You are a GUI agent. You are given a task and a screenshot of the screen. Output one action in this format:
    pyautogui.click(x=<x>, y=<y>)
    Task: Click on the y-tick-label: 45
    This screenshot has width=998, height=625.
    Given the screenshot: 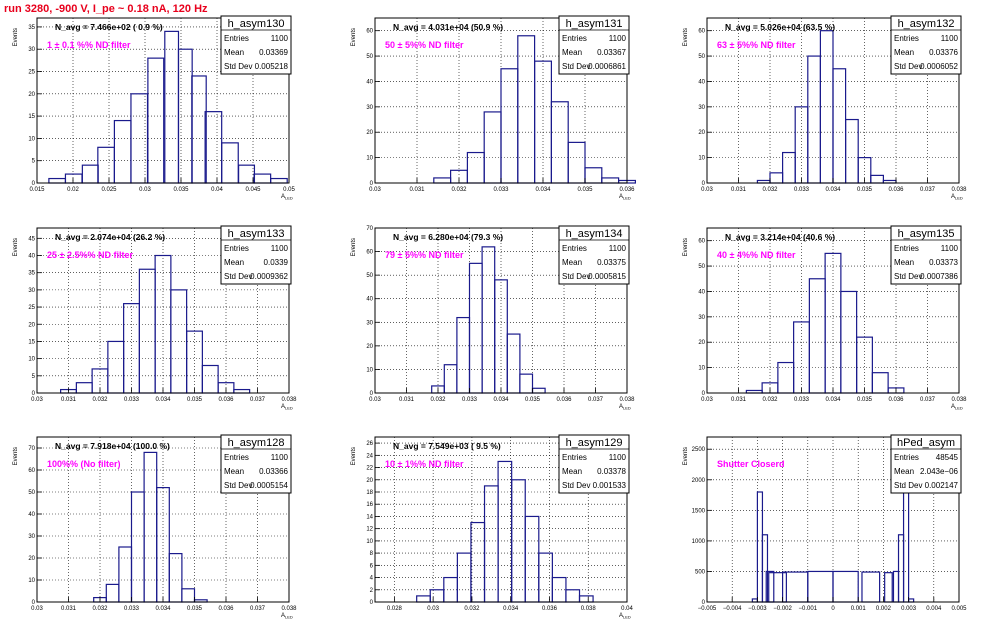 What is the action you would take?
    pyautogui.click(x=31, y=239)
    